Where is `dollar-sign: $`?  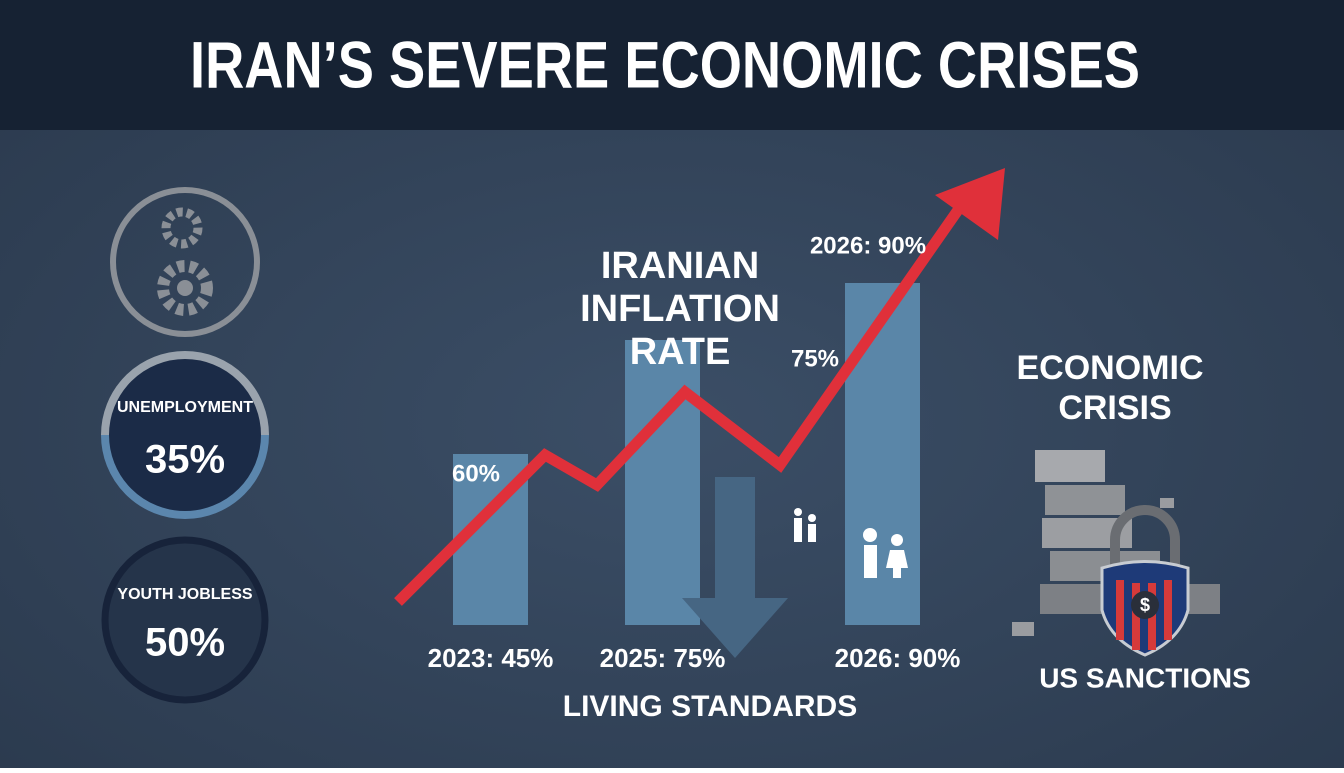
dollar-sign: $ is located at coordinates (1145, 605).